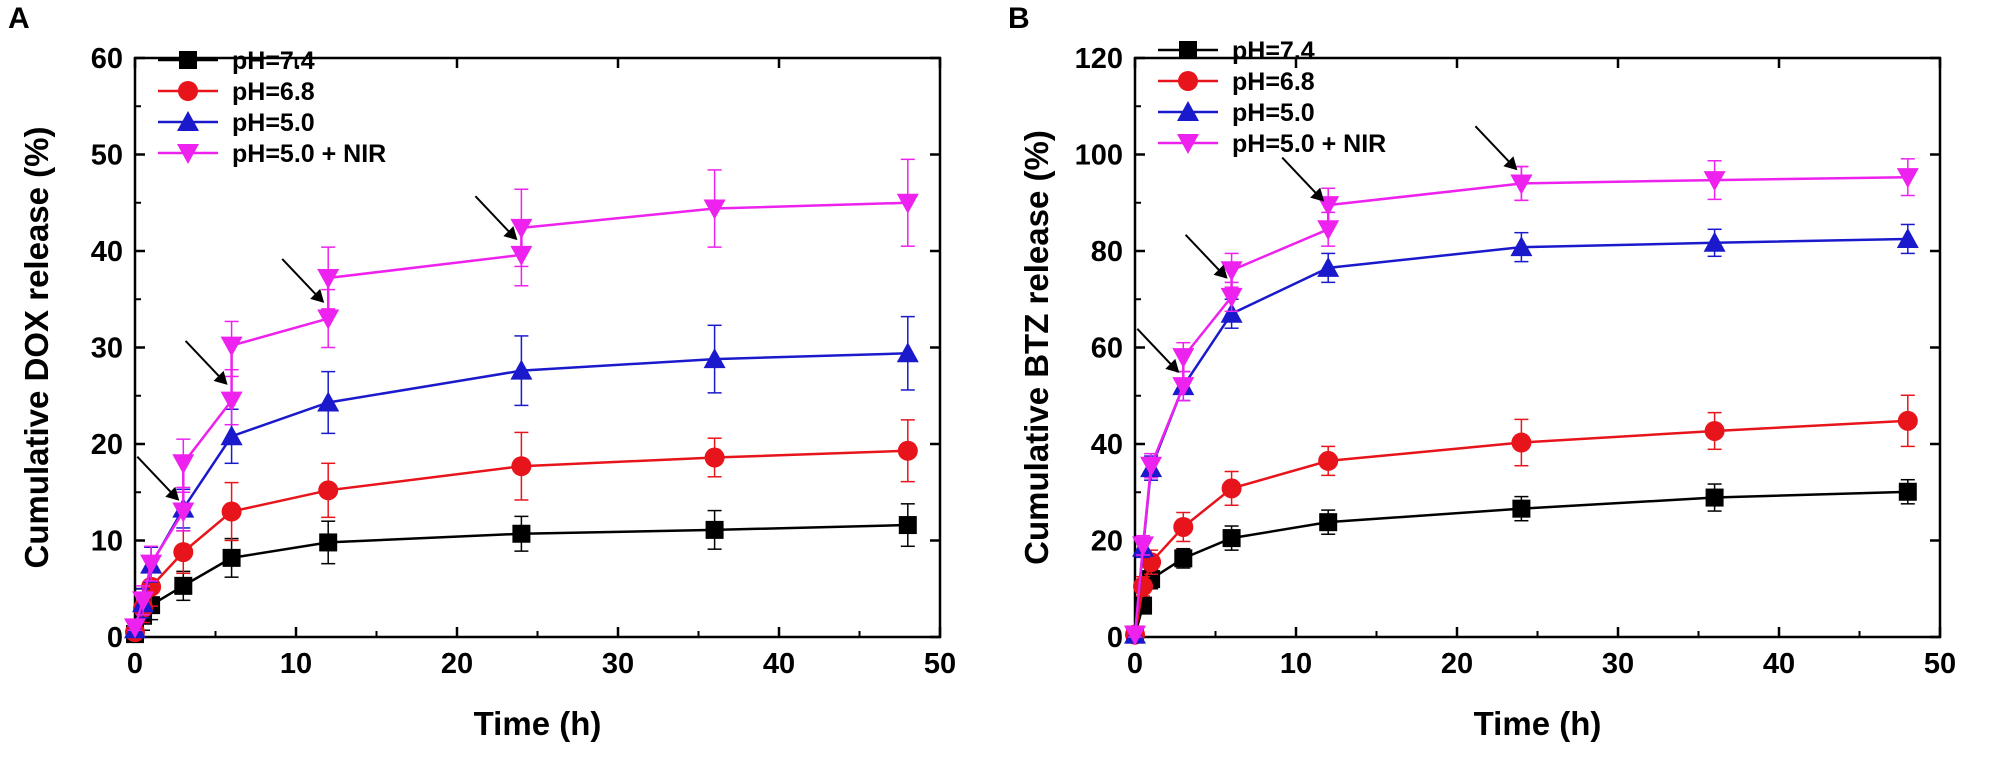  Describe the element at coordinates (1779, 664) in the screenshot. I see `chart-b-x-tick-label: 40` at that location.